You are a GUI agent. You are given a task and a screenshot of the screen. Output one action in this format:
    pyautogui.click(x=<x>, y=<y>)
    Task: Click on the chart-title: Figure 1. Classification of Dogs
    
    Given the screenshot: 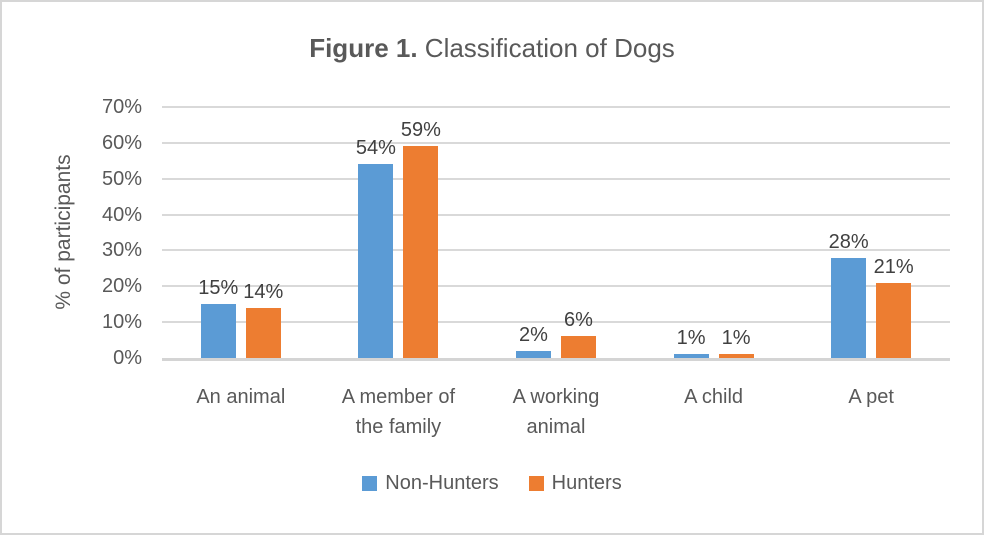 What is the action you would take?
    pyautogui.click(x=492, y=48)
    